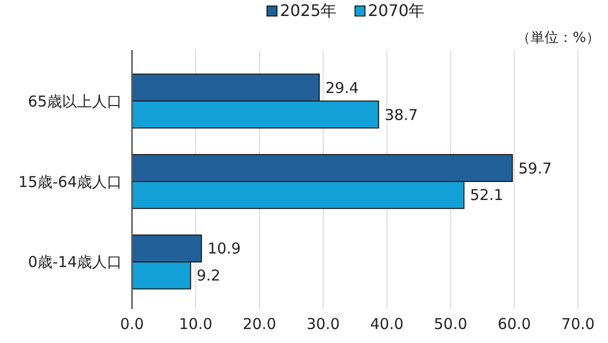 This screenshot has width=608, height=343. What do you see at coordinates (342, 87) in the screenshot?
I see `data-label: 29.4` at bounding box center [342, 87].